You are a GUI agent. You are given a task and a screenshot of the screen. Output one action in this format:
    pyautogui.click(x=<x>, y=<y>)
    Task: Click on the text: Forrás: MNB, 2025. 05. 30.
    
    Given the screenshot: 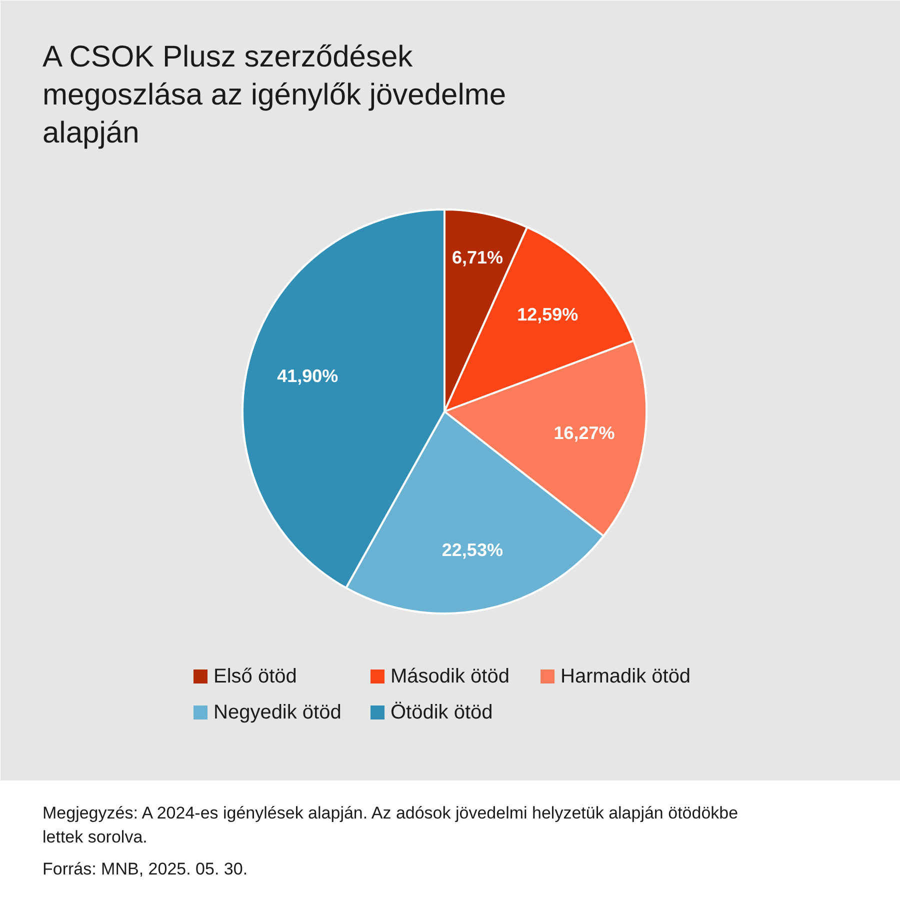 What is the action you would take?
    pyautogui.click(x=145, y=869)
    